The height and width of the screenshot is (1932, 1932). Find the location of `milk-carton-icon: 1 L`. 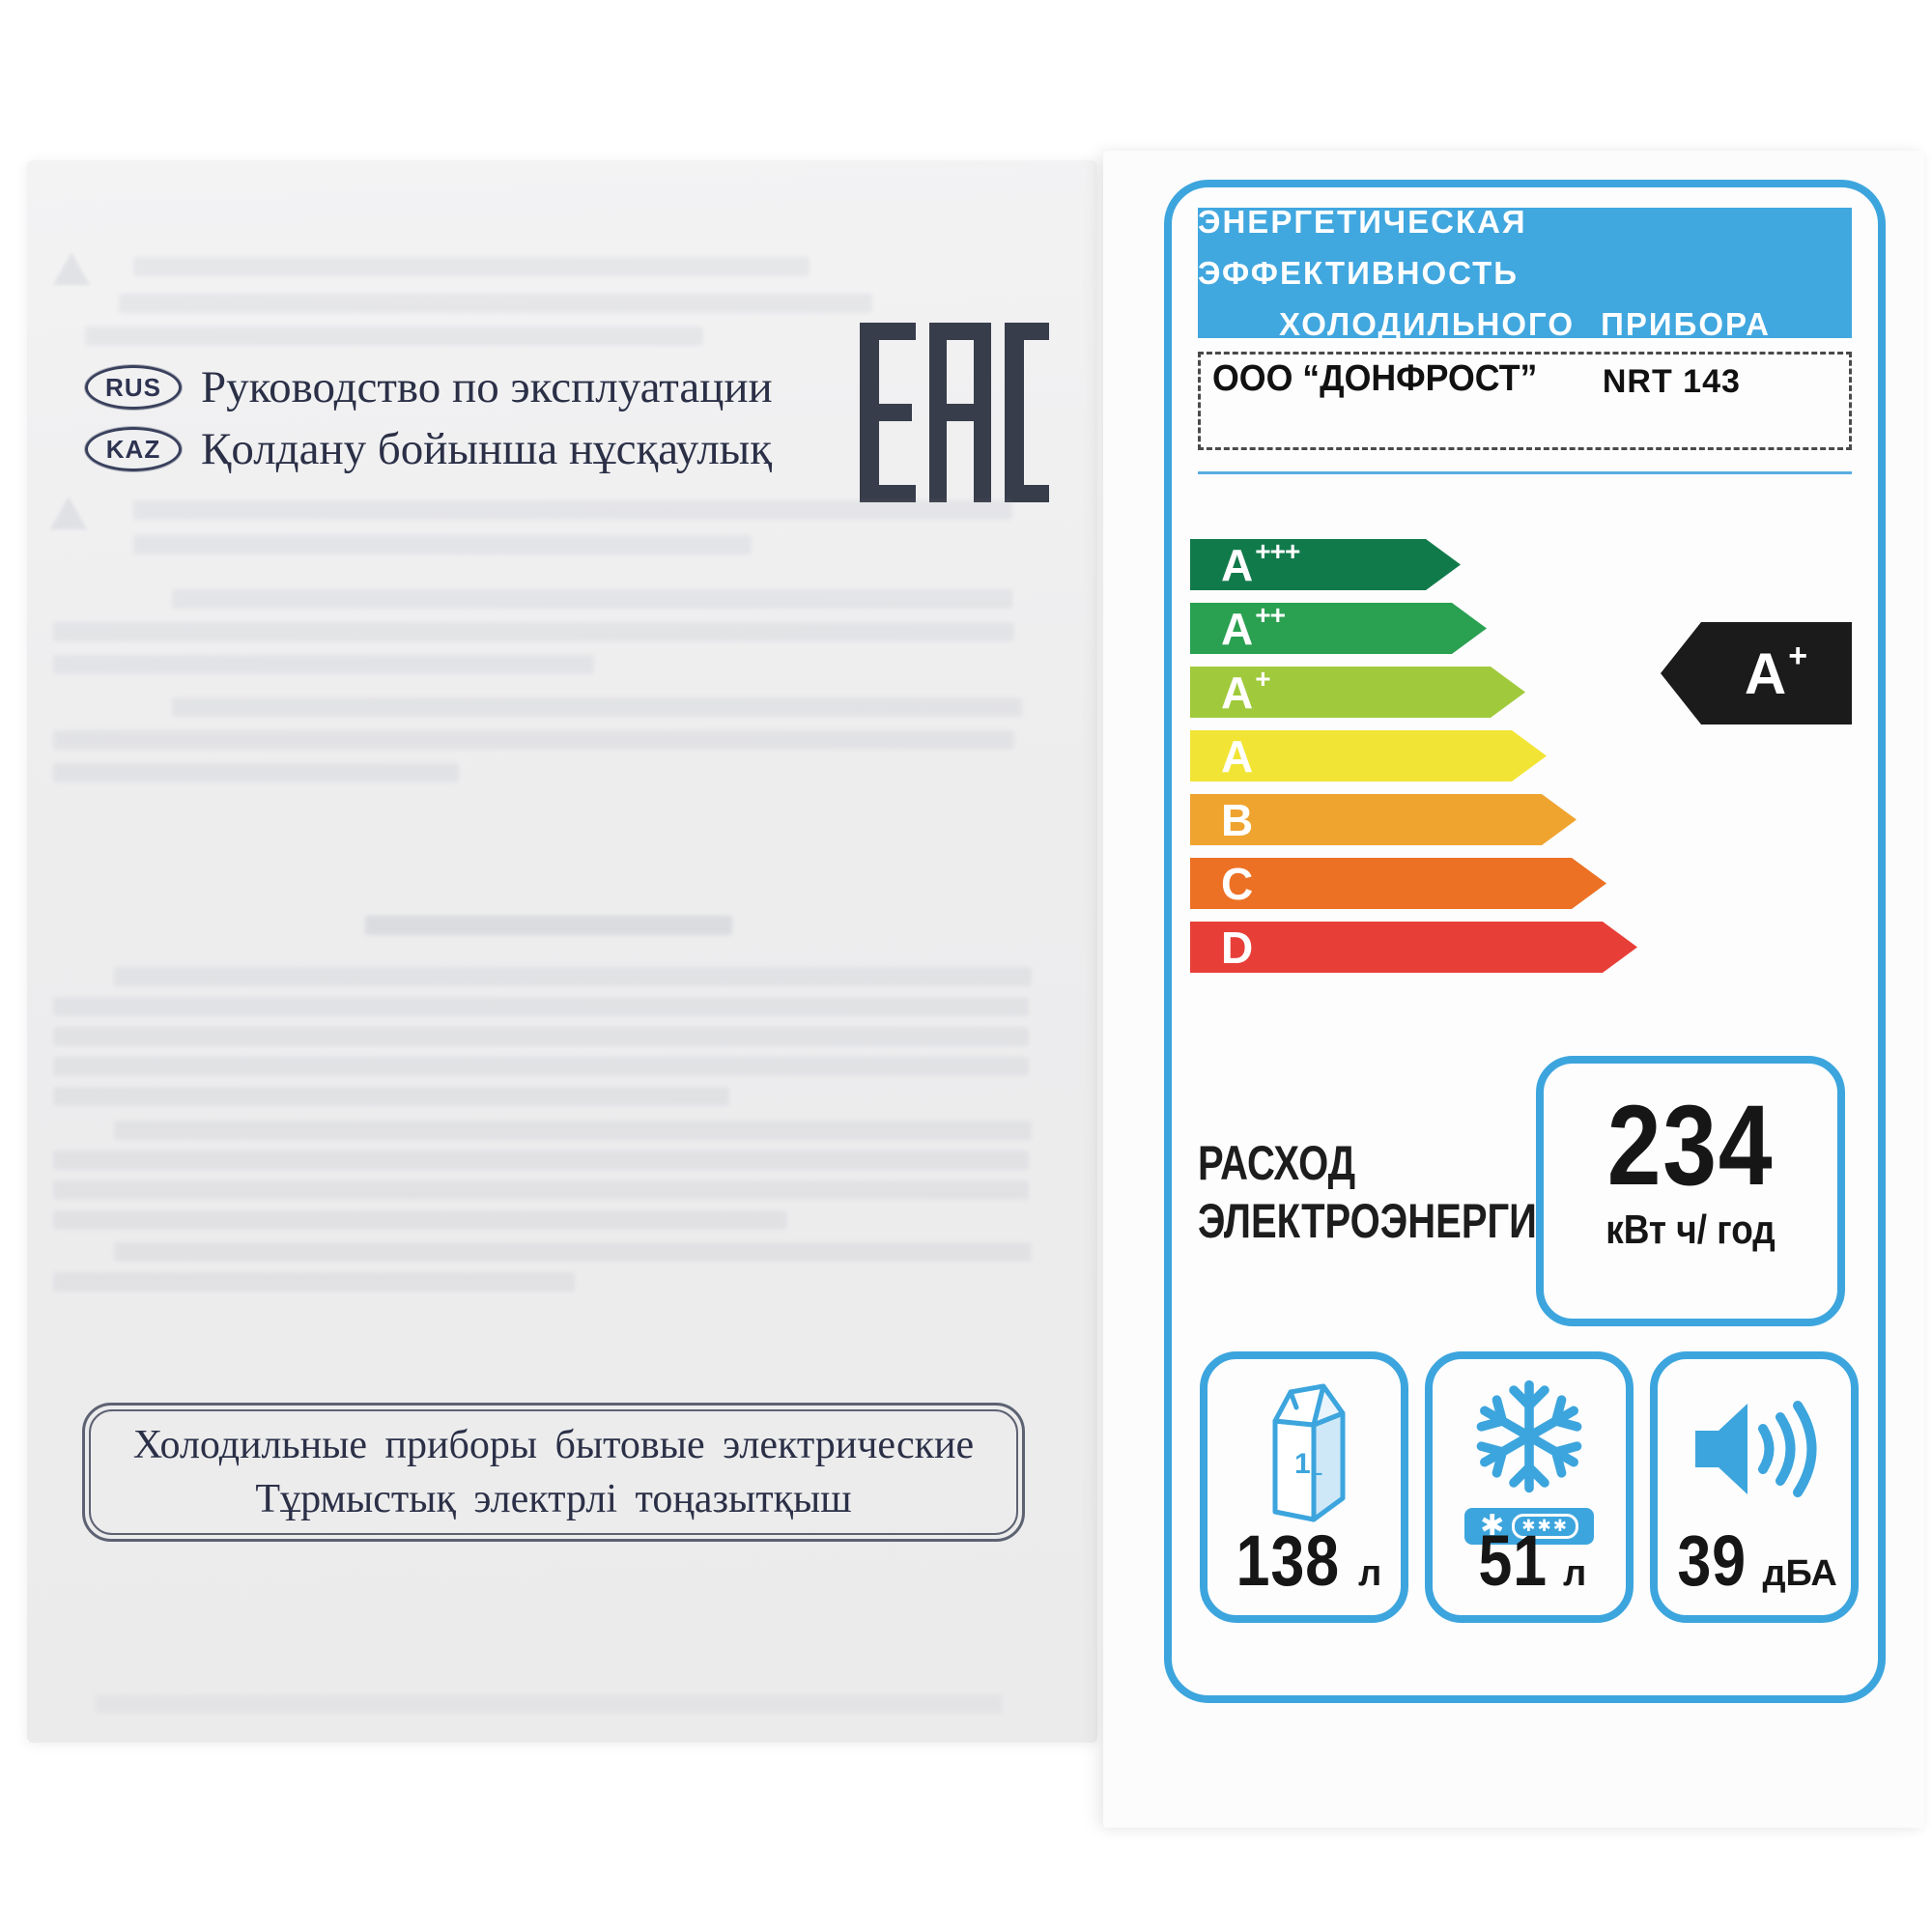

milk-carton-icon: 1 L is located at coordinates (1304, 1451).